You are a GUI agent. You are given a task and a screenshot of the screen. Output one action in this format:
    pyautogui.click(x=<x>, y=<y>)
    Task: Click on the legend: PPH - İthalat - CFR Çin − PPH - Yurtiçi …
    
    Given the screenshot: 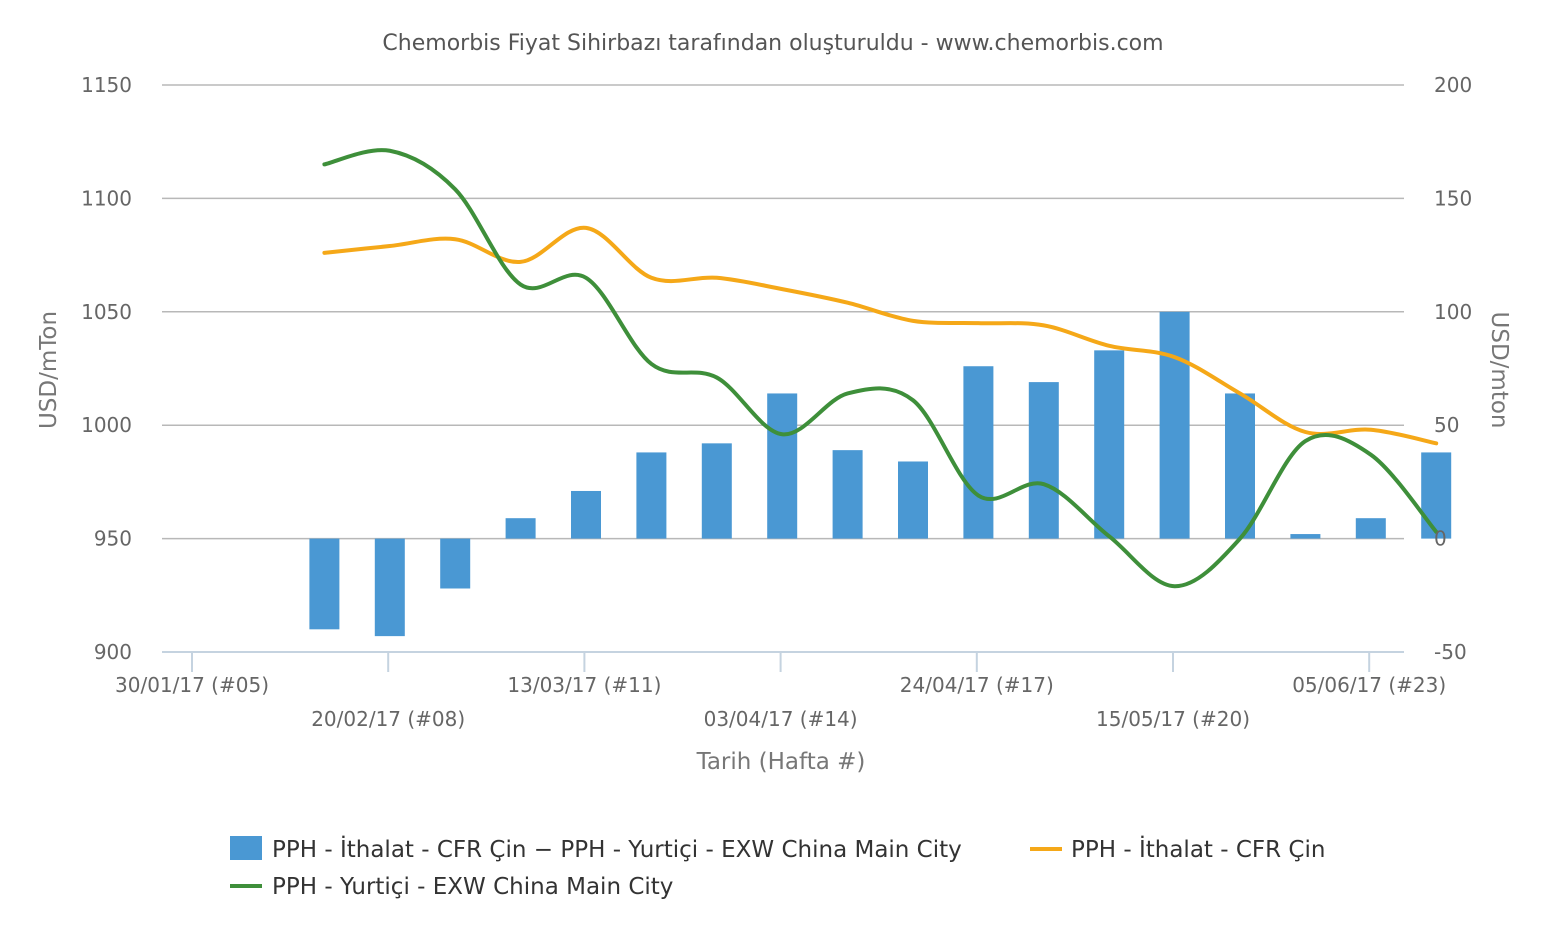 What is the action you would take?
    pyautogui.click(x=777, y=867)
    